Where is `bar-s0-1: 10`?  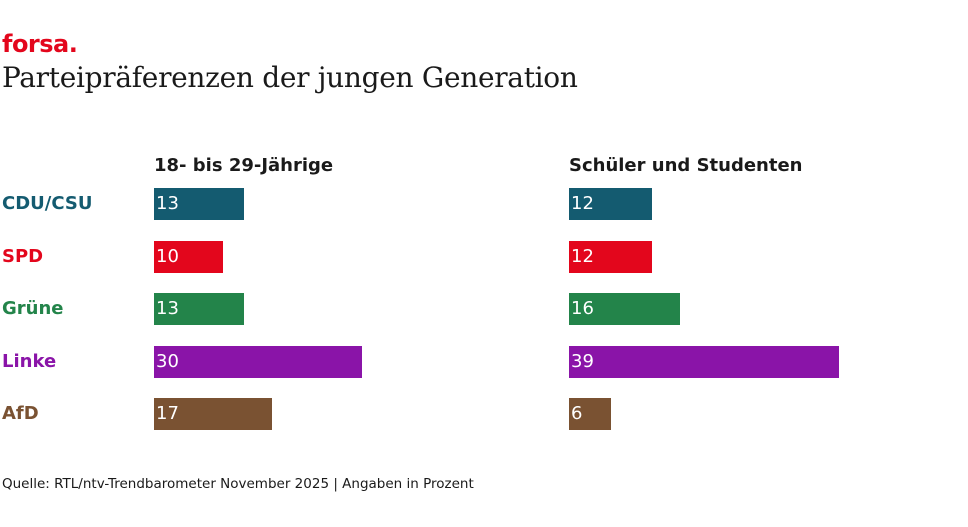 bar-s0-1: 10 is located at coordinates (188, 256).